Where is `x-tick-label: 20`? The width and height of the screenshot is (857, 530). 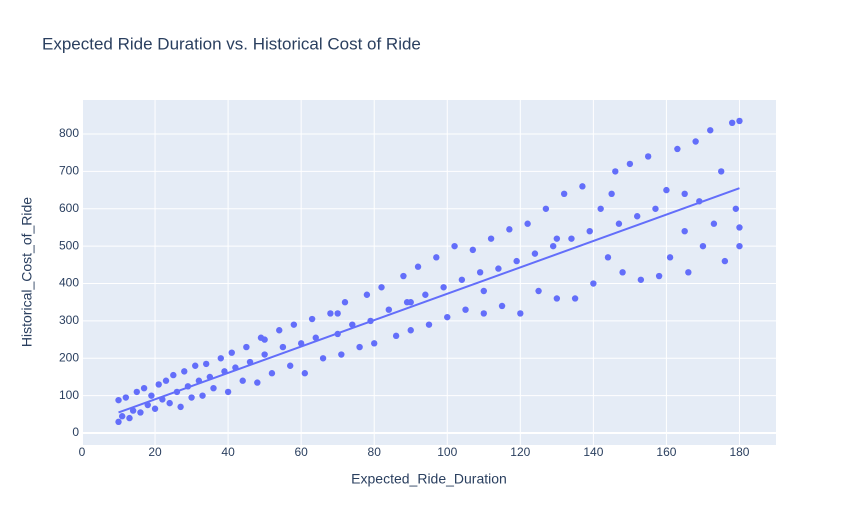 x-tick-label: 20 is located at coordinates (155, 452).